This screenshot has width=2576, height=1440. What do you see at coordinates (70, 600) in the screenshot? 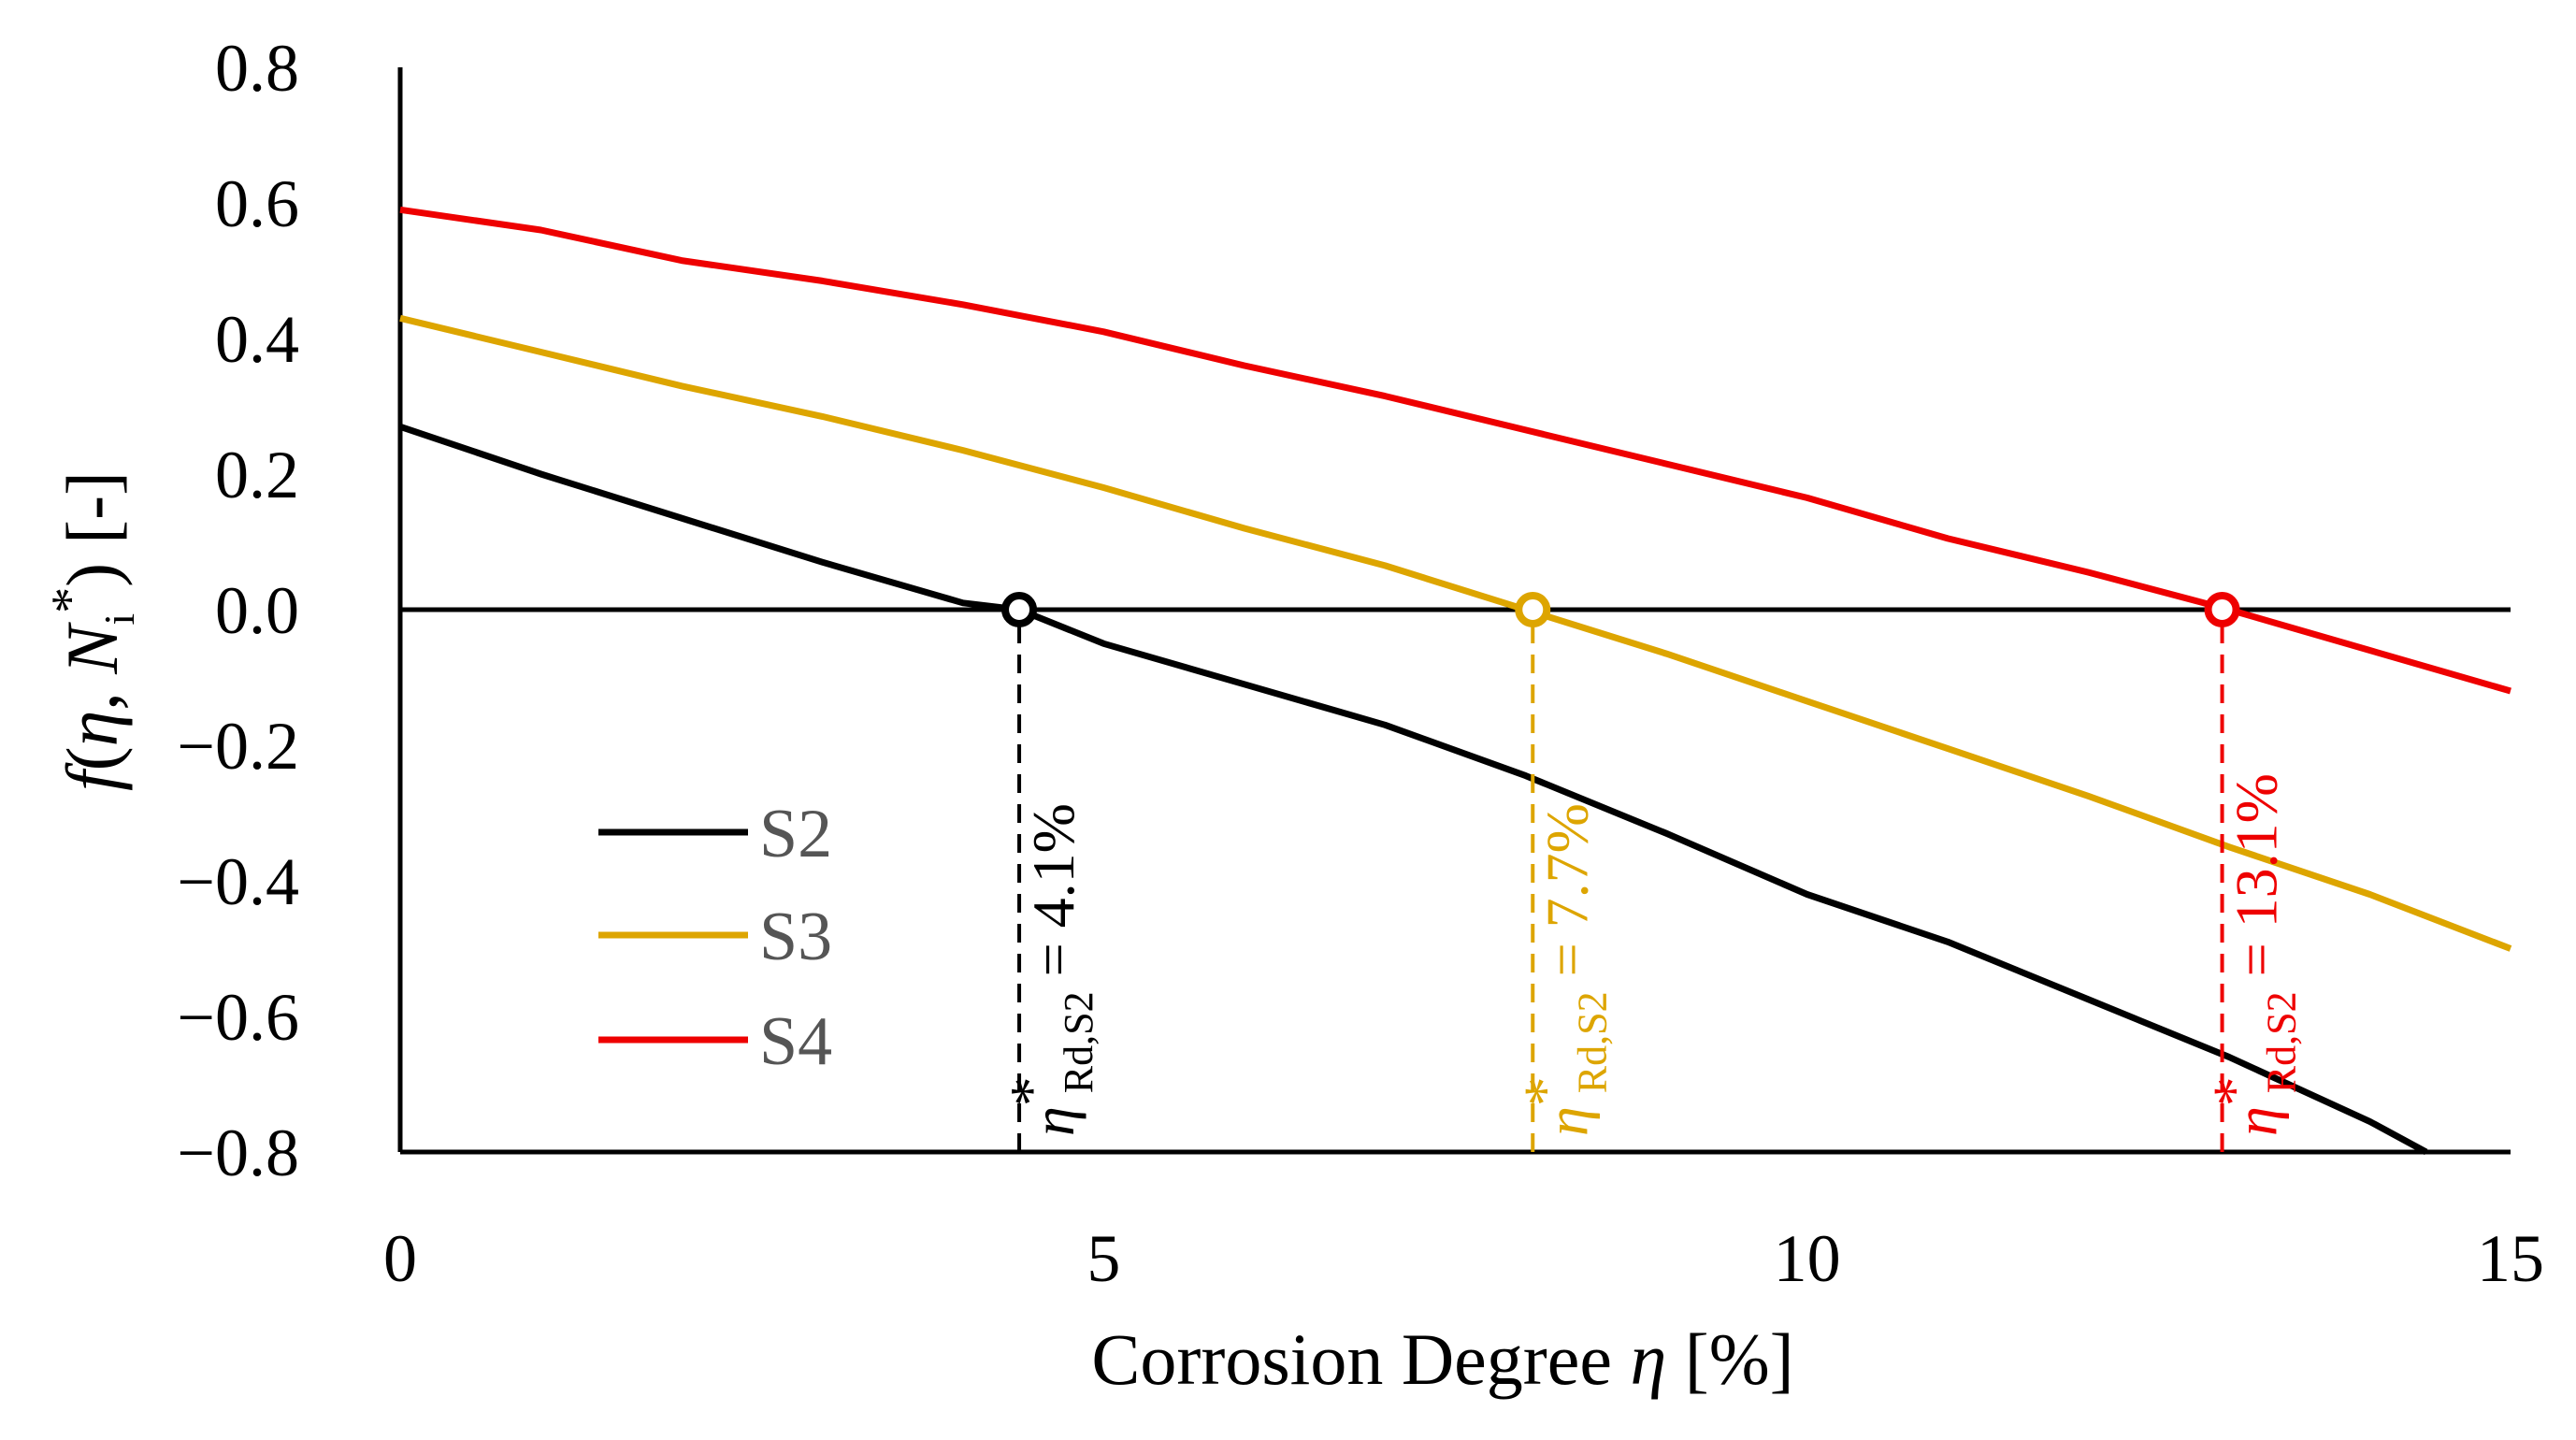
I see `y-axis-star: *` at bounding box center [70, 600].